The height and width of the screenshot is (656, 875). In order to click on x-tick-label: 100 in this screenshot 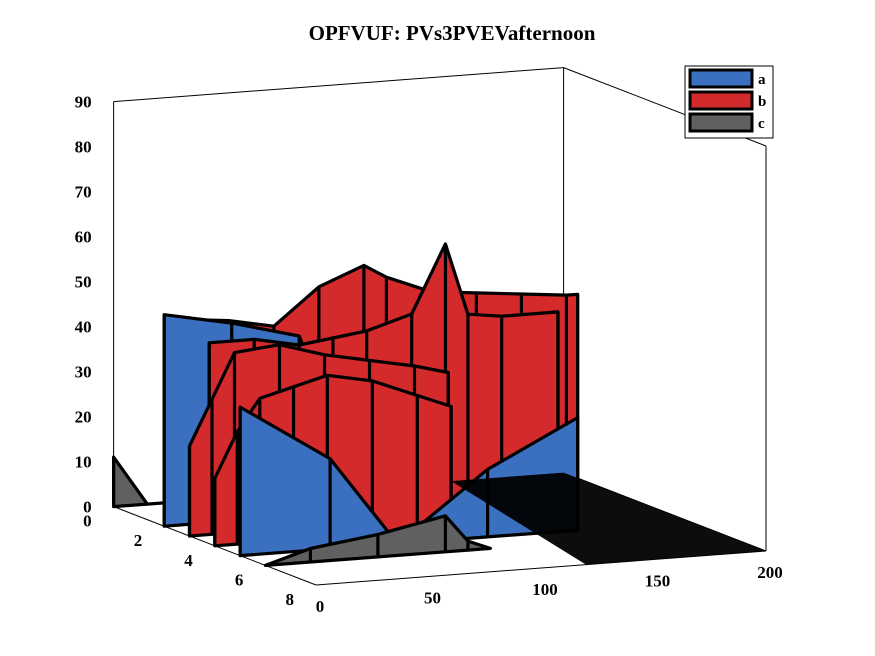, I will do `click(545, 589)`.